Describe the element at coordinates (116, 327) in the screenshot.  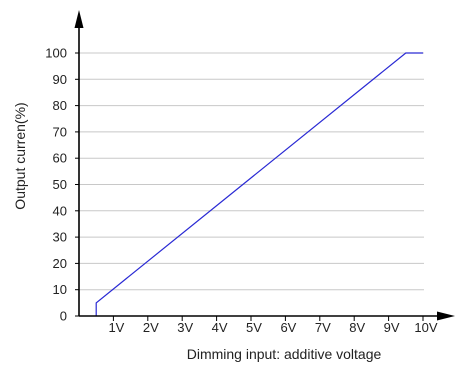
I see `x-tick-label: 1V` at that location.